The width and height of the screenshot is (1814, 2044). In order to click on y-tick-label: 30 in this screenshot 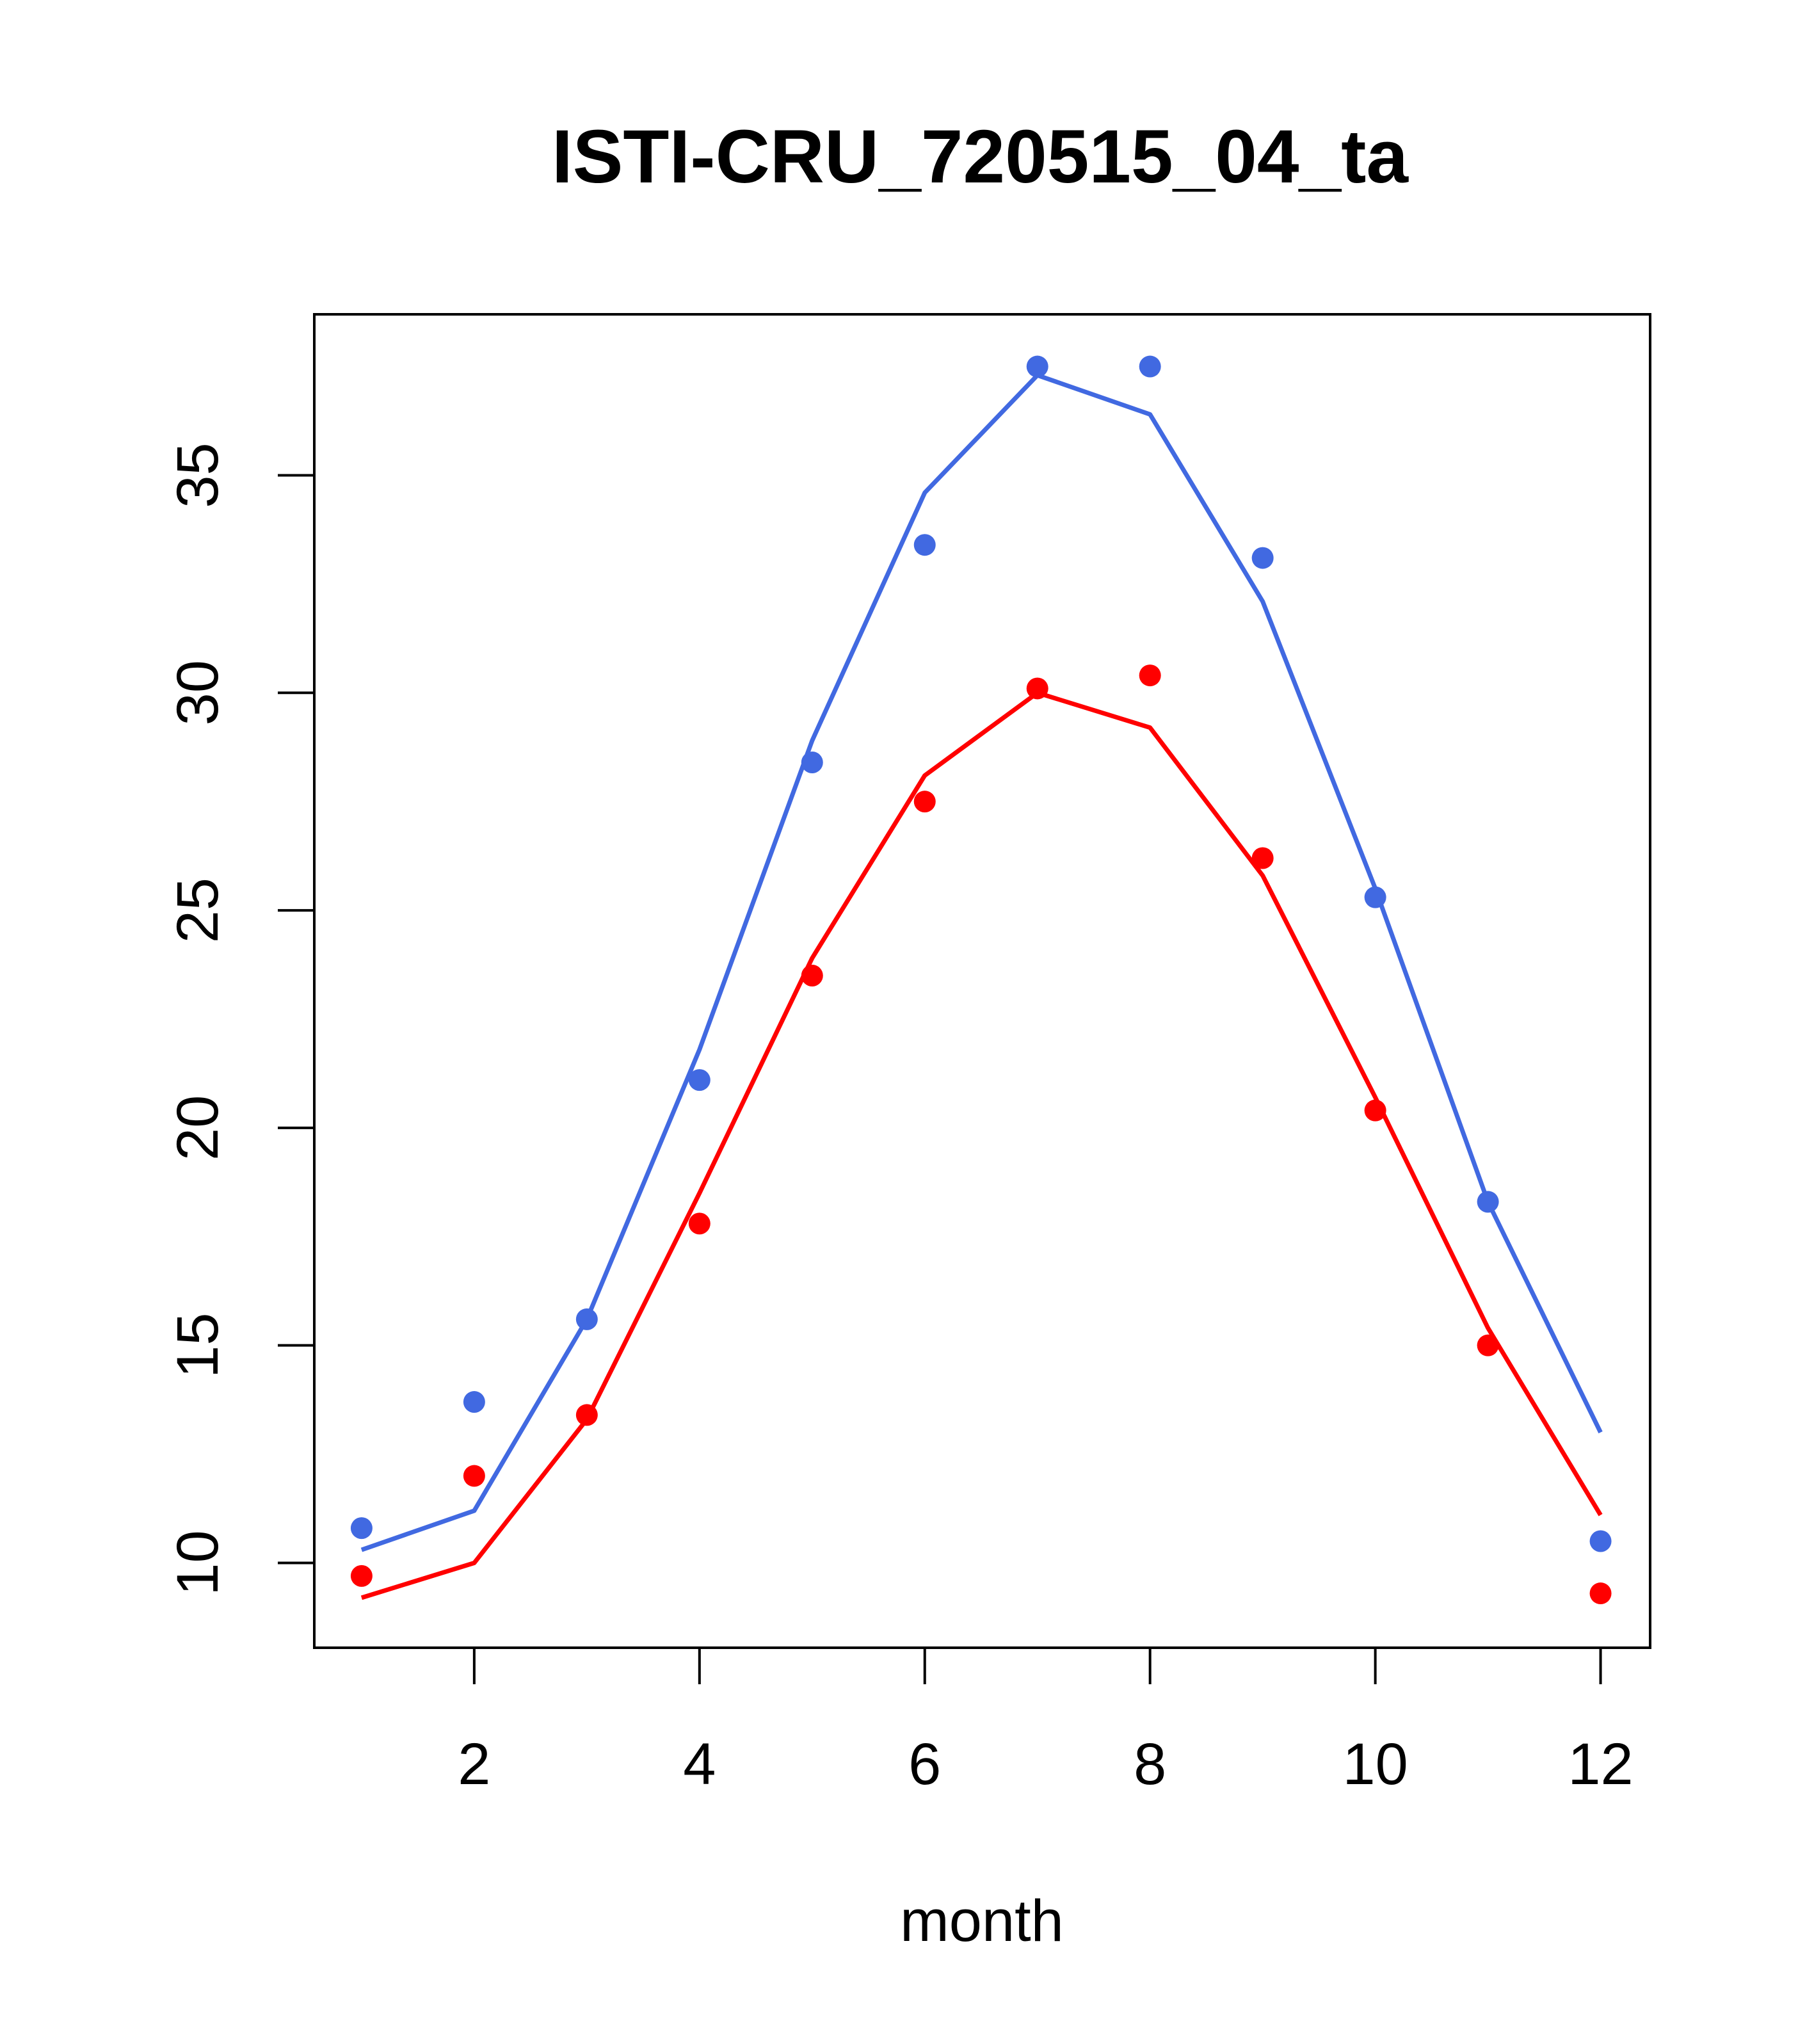, I will do `click(197, 692)`.